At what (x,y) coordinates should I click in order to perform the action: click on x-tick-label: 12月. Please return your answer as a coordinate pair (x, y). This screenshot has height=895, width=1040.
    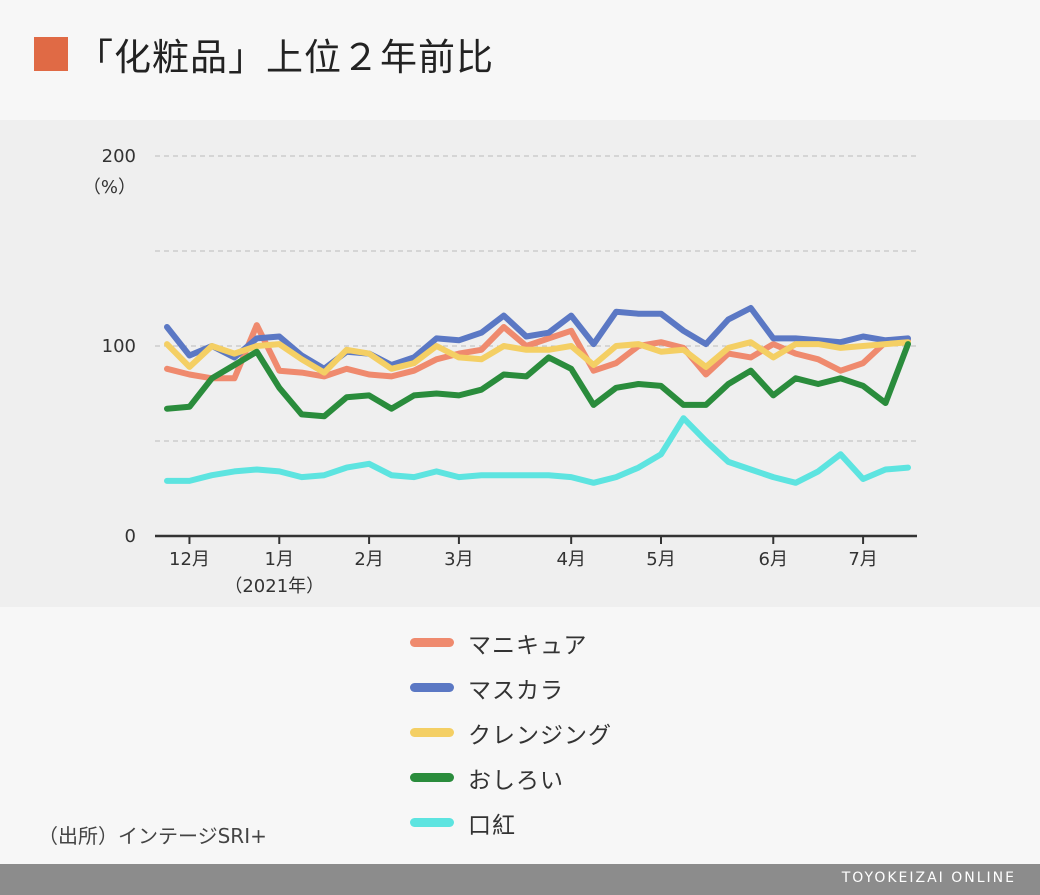
    Looking at the image, I should click on (189, 559).